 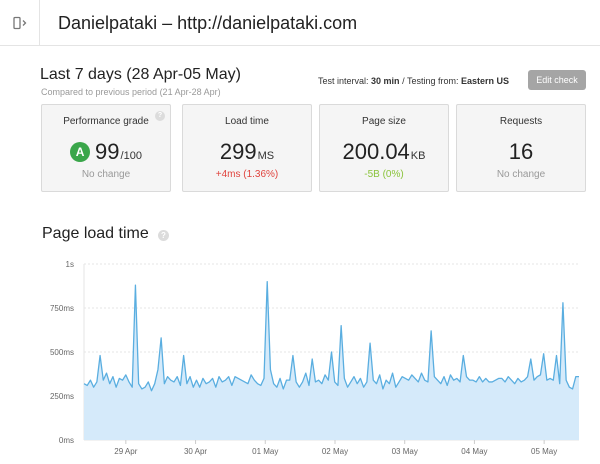 I want to click on chart-title: Page load time, so click(x=95, y=233).